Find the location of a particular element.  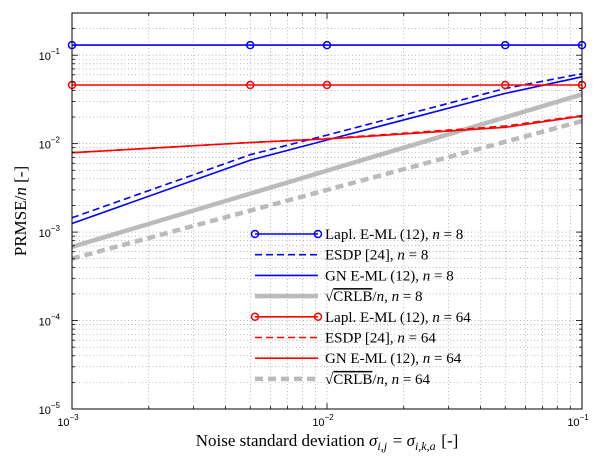

y-axis-label: PRMSE/n [-] is located at coordinates (20, 211).